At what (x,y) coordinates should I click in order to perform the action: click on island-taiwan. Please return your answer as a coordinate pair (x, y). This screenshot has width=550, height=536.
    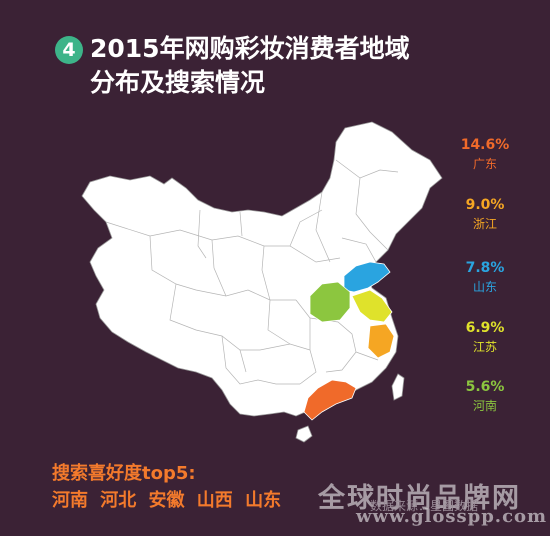
    Looking at the image, I should click on (398, 387).